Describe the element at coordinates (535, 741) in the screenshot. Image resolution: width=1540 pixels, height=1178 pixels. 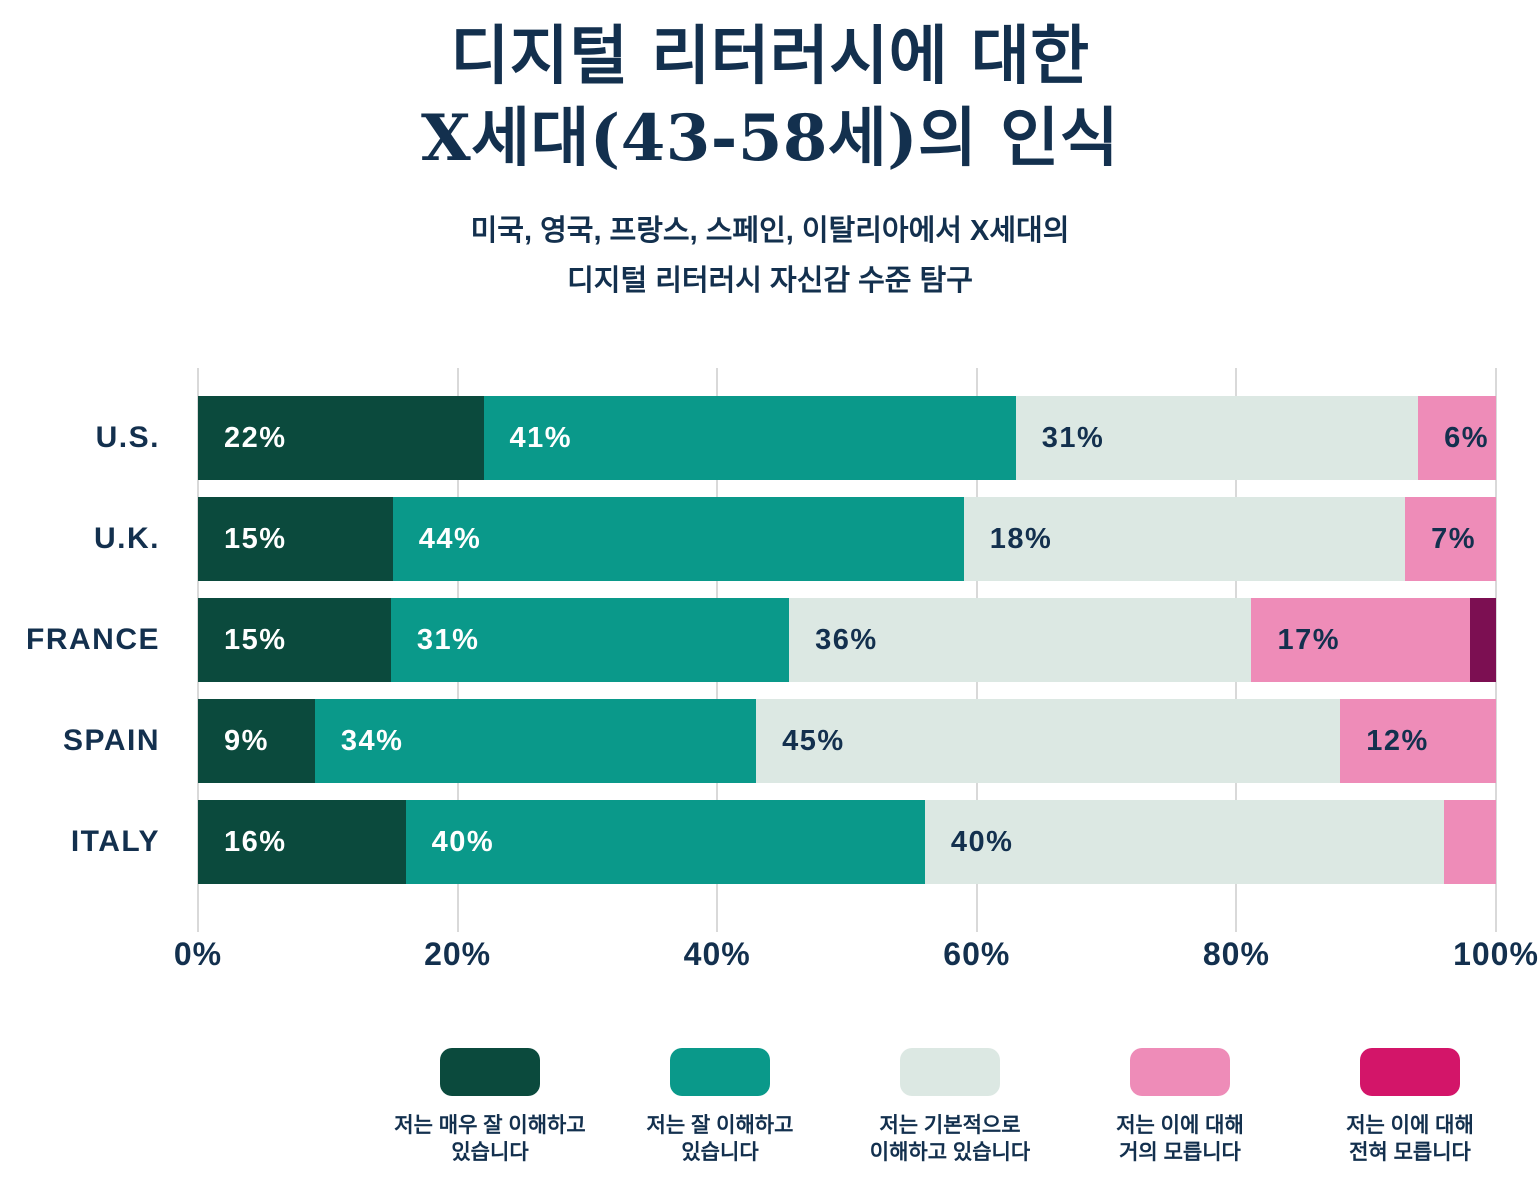
I see `bar-segment-spain-1: 34%` at that location.